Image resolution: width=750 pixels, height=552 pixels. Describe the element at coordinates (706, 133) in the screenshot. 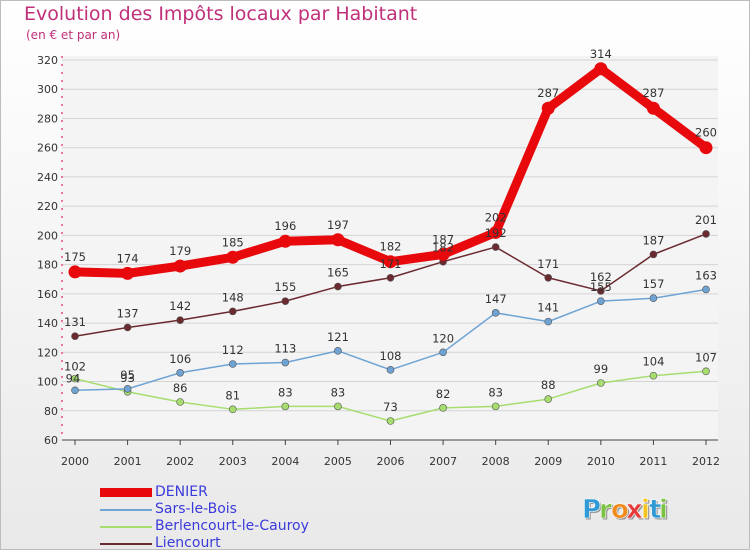

I see `data-label: 260` at that location.